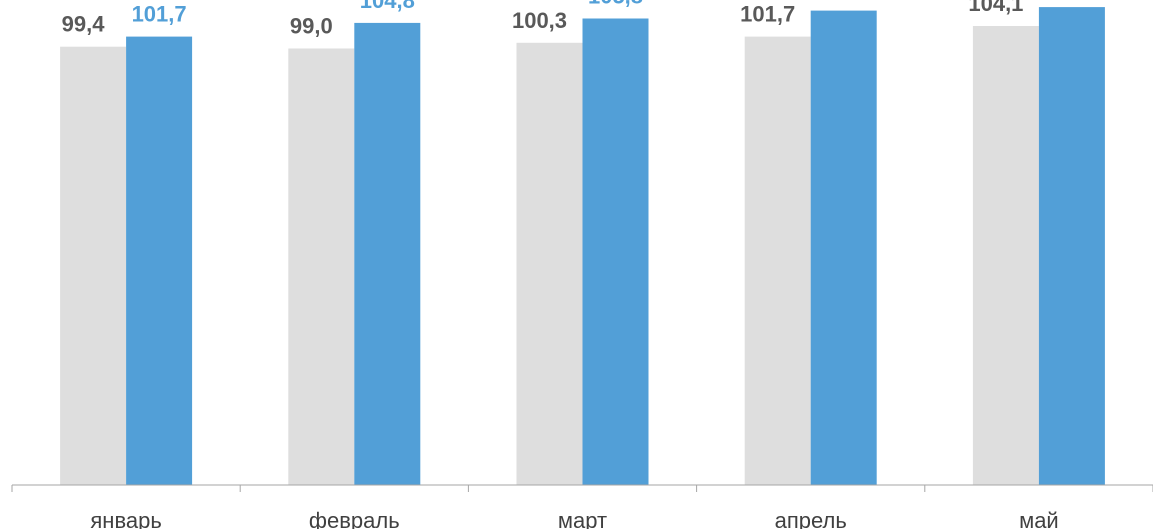  I want to click on category-label-3: март, so click(582, 518).